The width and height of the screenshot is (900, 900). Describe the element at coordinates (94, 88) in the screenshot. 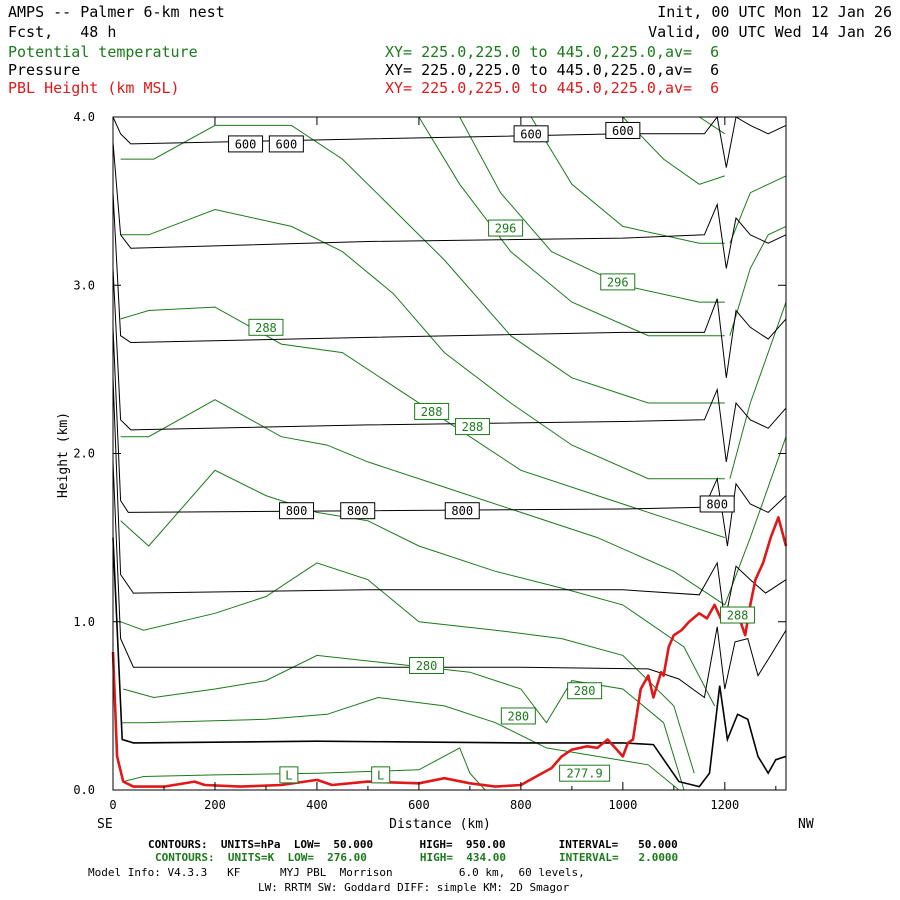

I see `field-pbl-name: PBL Height (km MSL)` at that location.